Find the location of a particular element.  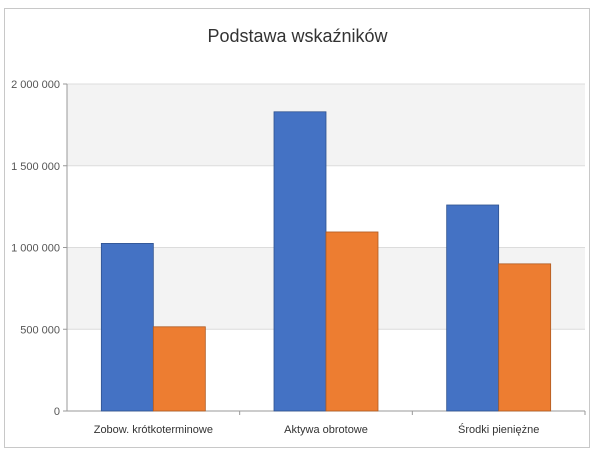

y-tick-label: 1 500 000 is located at coordinates (35, 167).